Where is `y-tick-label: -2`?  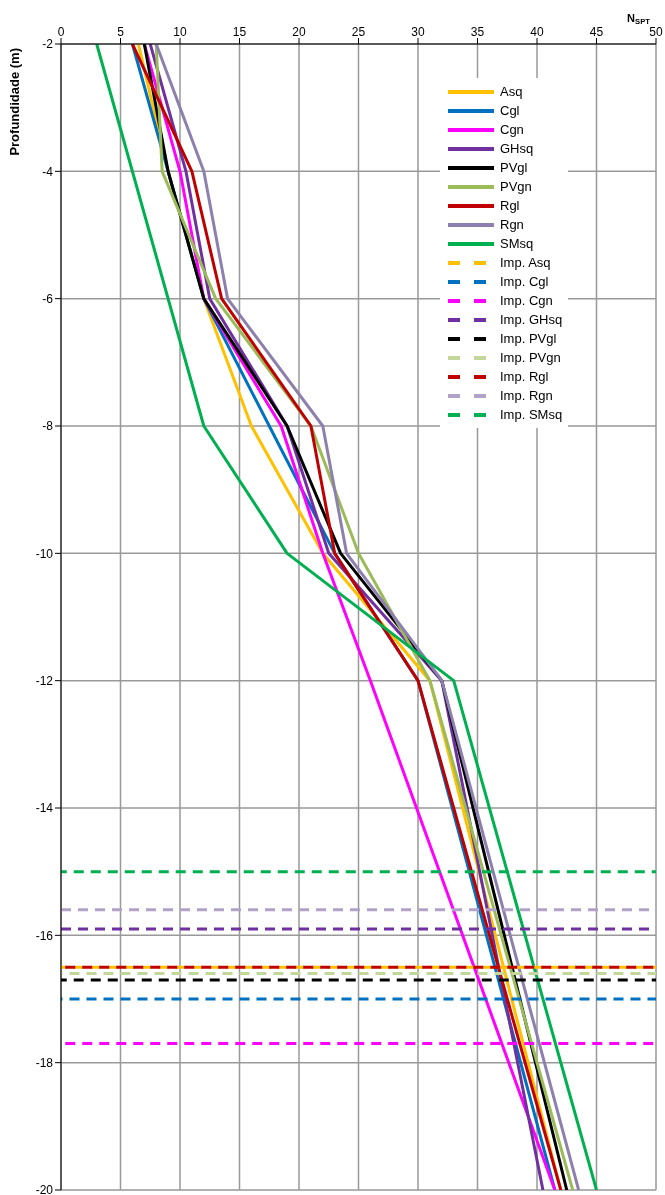
y-tick-label: -2 is located at coordinates (48, 44).